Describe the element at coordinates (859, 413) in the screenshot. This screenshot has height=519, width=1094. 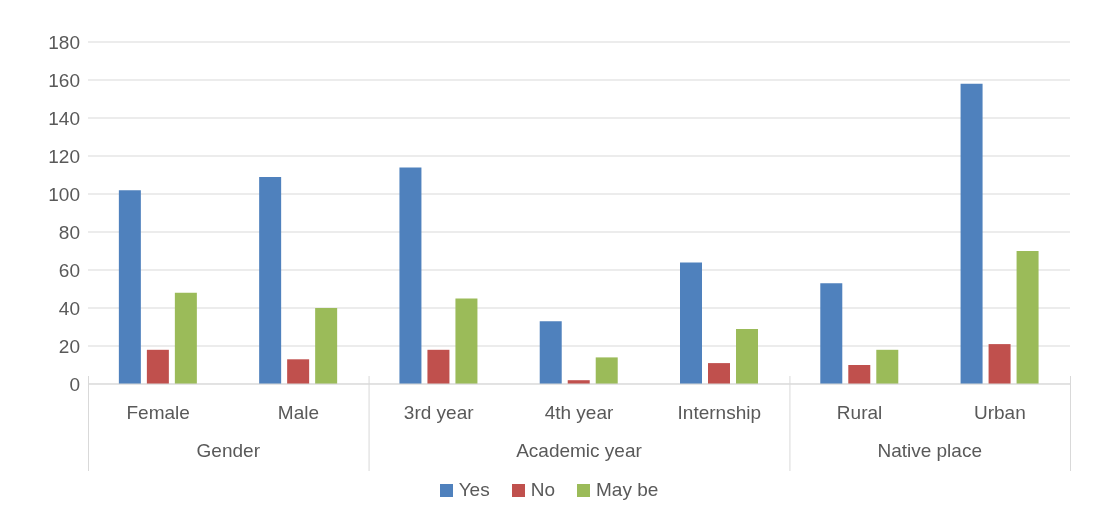
I see `x-tick-label: Rural` at that location.